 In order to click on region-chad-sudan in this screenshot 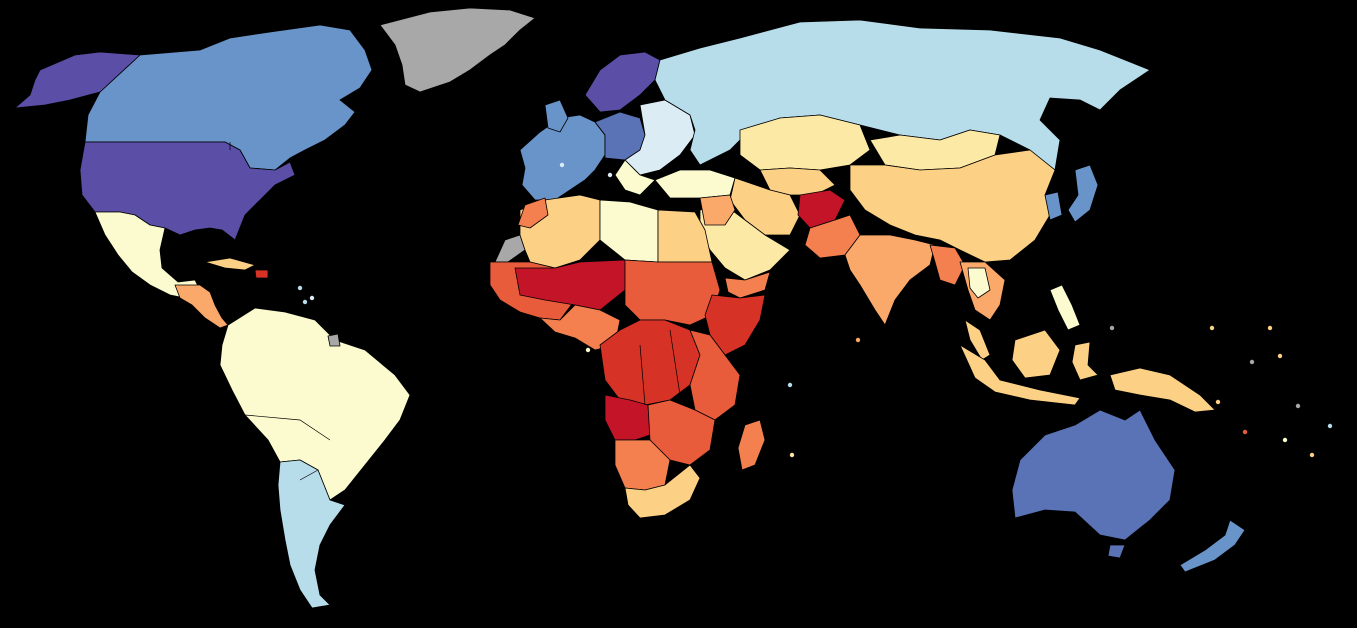, I will do `click(672, 292)`.